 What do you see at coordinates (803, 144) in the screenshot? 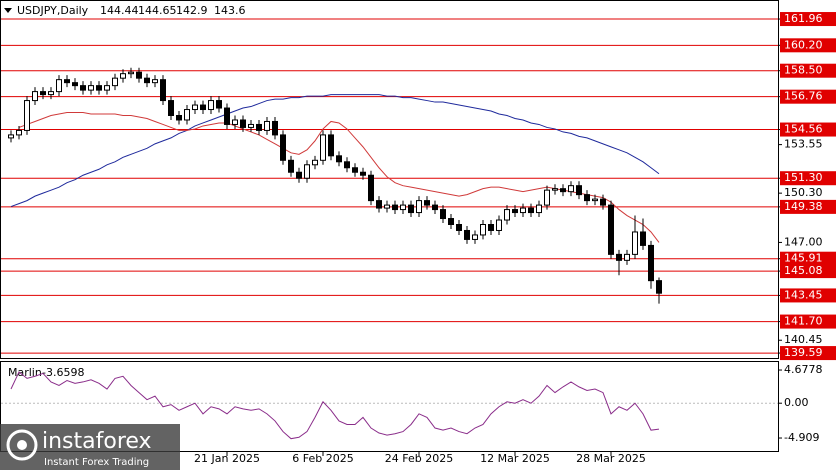
I see `y-tick-label: 153.55` at bounding box center [803, 144].